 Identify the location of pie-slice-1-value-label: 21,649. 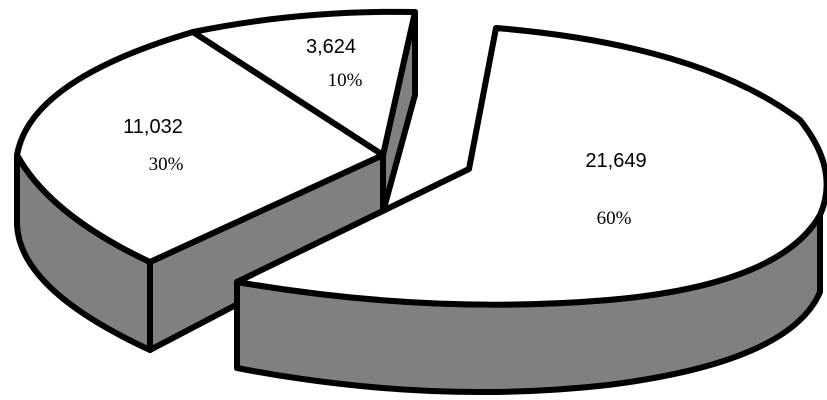
(615, 161).